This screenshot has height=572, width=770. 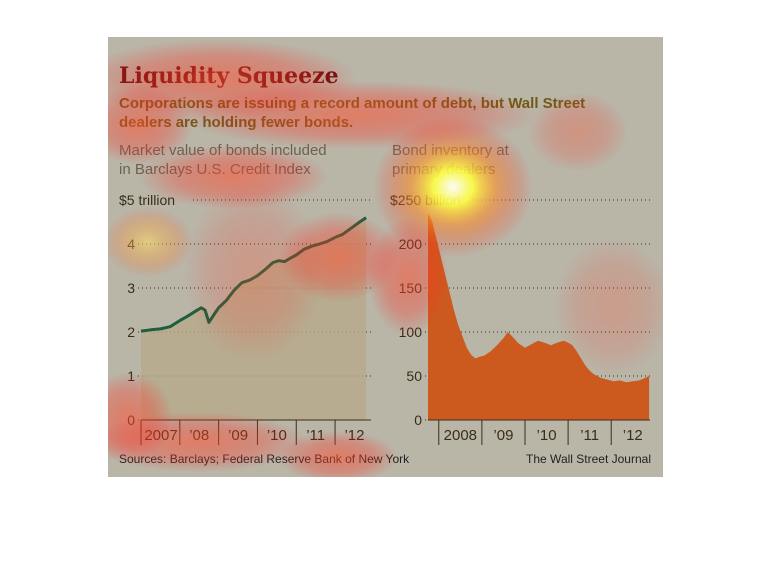 I want to click on right-panel-label: Bond inventory at primary dealers, so click(x=450, y=160).